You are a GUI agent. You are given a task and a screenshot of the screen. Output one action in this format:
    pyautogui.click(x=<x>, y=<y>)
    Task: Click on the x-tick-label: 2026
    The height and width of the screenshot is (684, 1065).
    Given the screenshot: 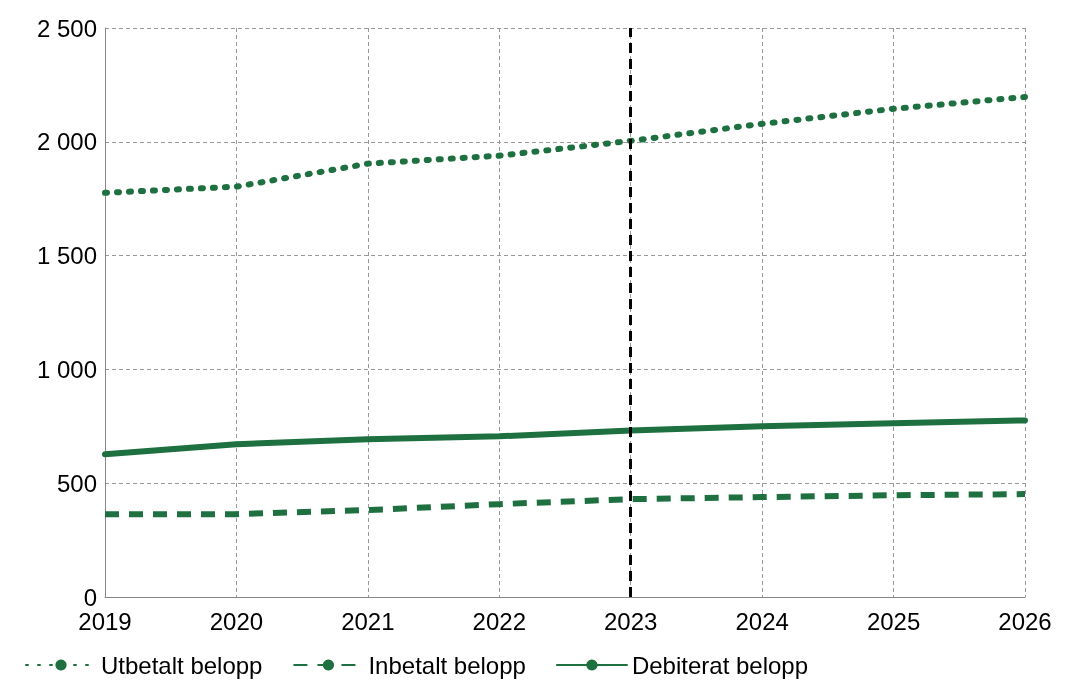 What is the action you would take?
    pyautogui.click(x=1025, y=621)
    